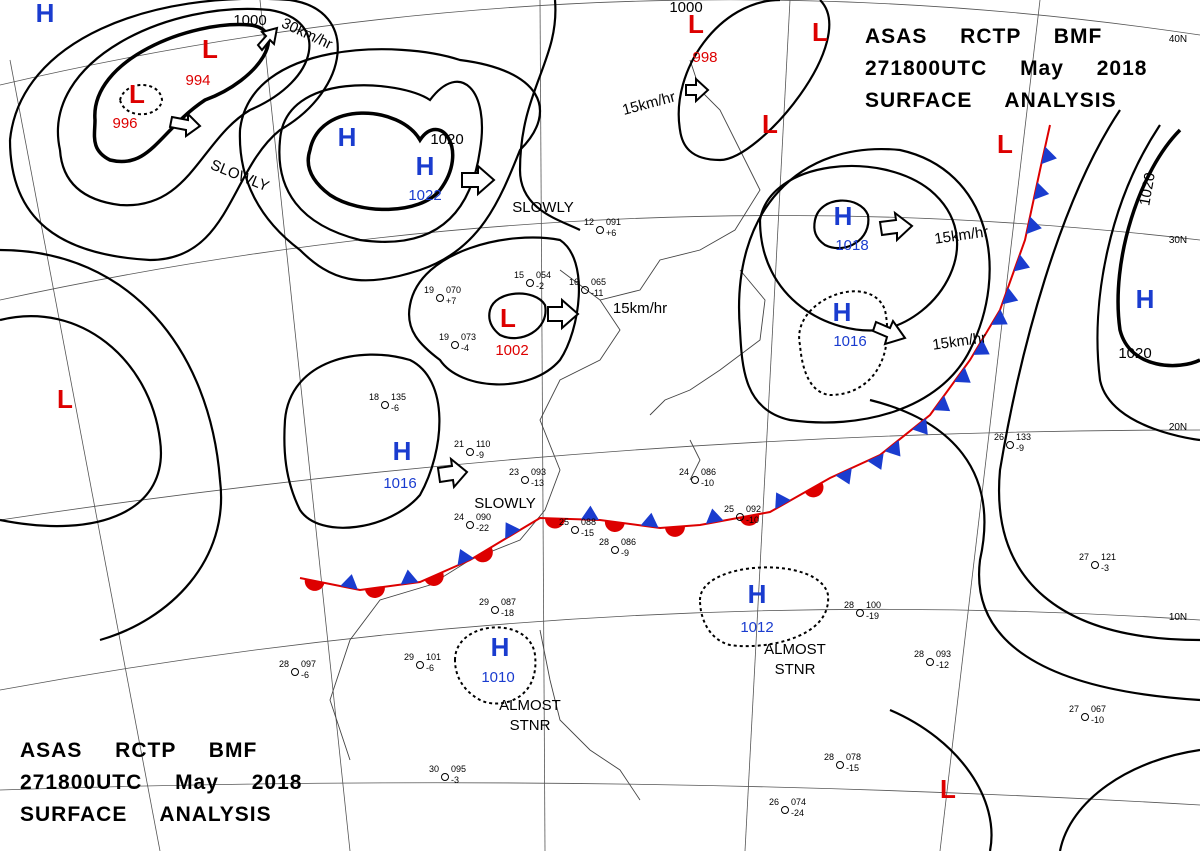  I want to click on longitude-line, so click(305, 425).